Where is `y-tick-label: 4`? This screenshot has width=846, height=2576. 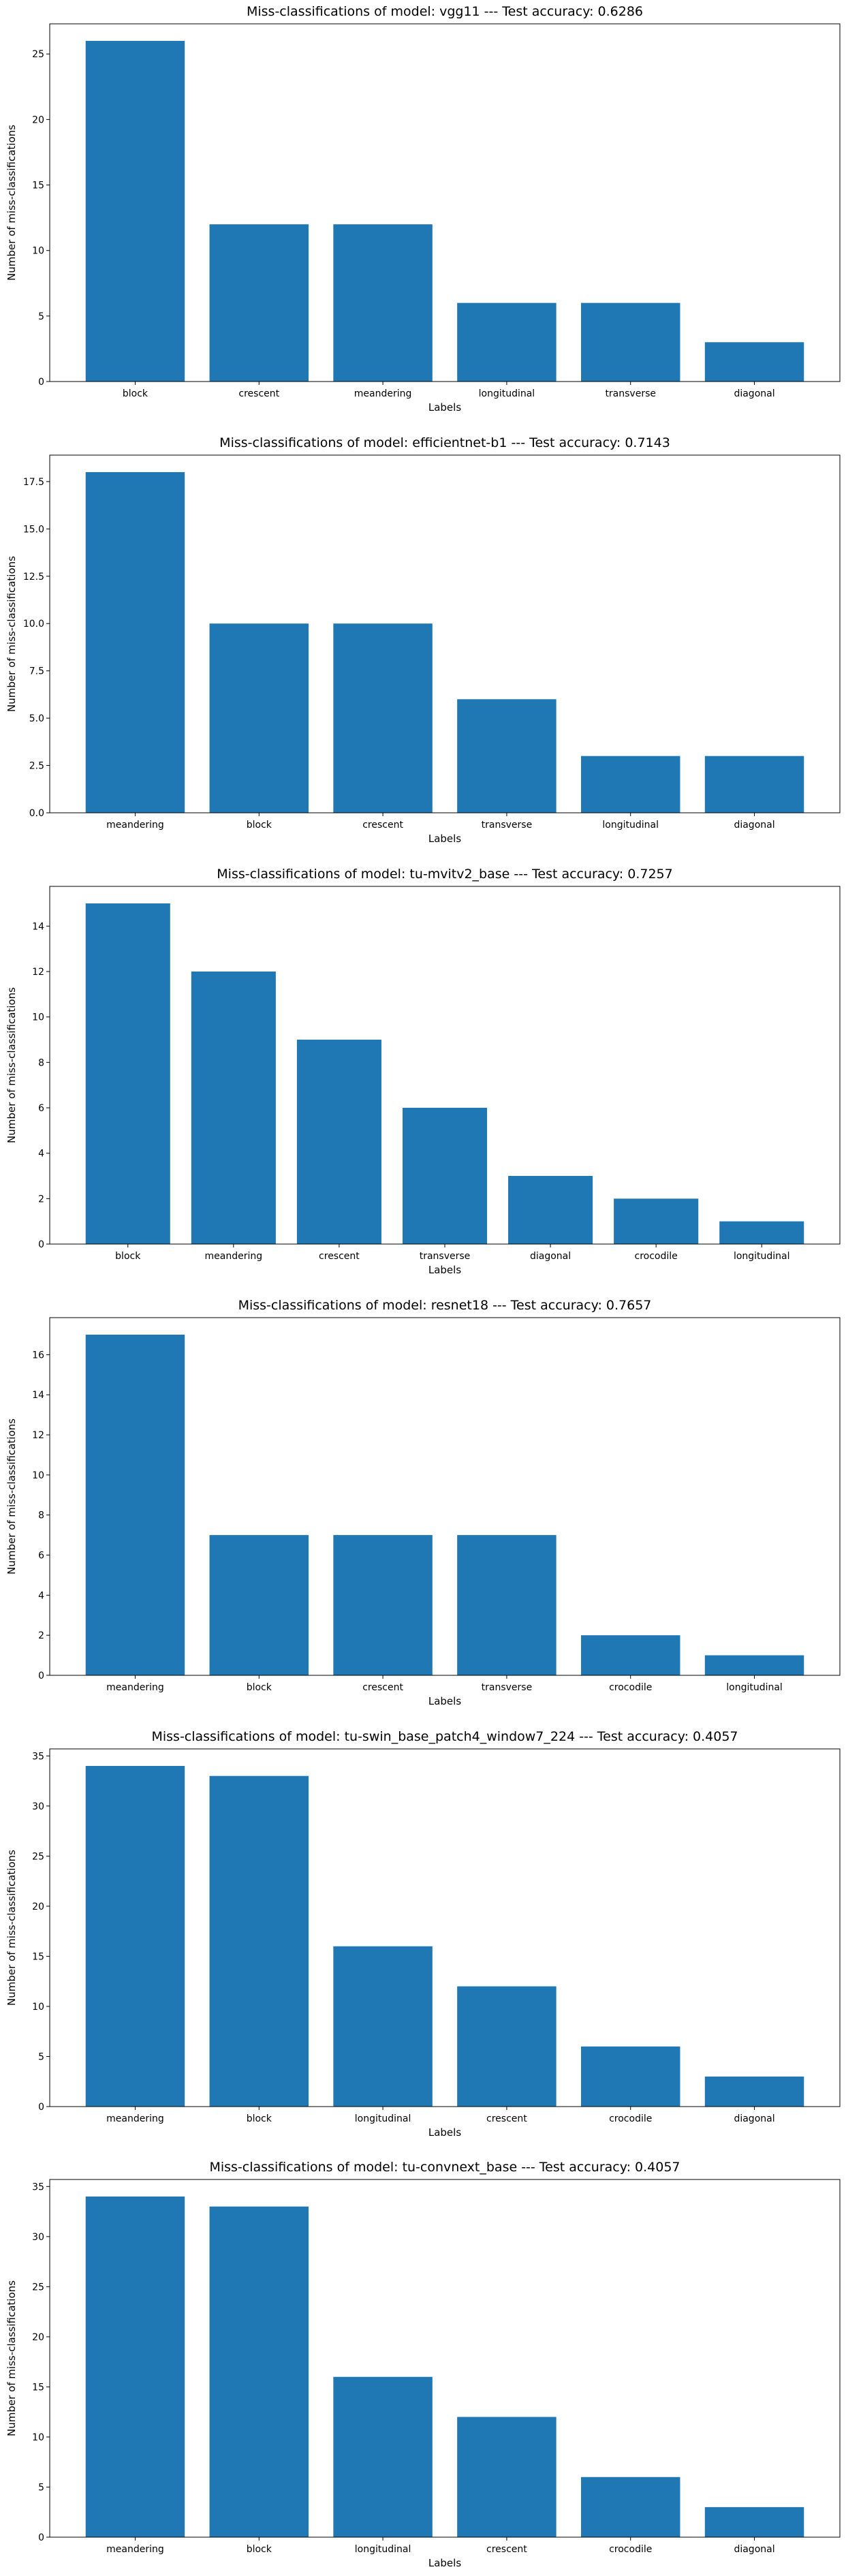 y-tick-label: 4 is located at coordinates (41, 1154).